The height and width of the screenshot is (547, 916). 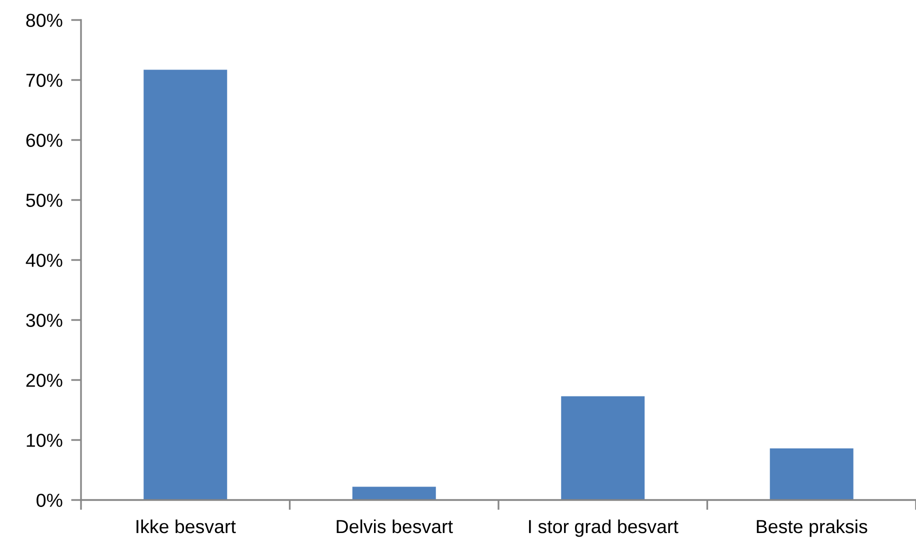 I want to click on x-tick-label: I stor grad besvart, so click(x=603, y=528).